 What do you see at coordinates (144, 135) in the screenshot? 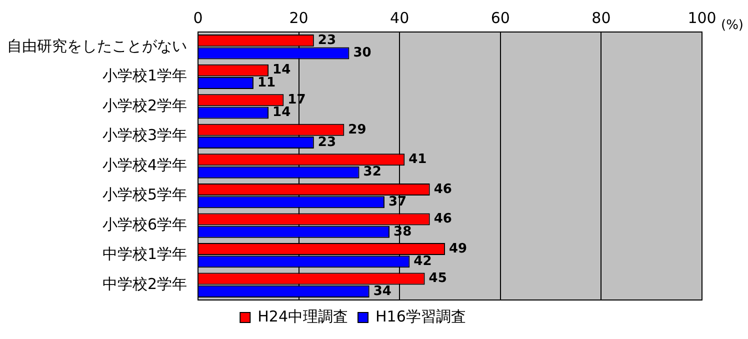
I see `y-tick-label: 小学校3学年` at bounding box center [144, 135].